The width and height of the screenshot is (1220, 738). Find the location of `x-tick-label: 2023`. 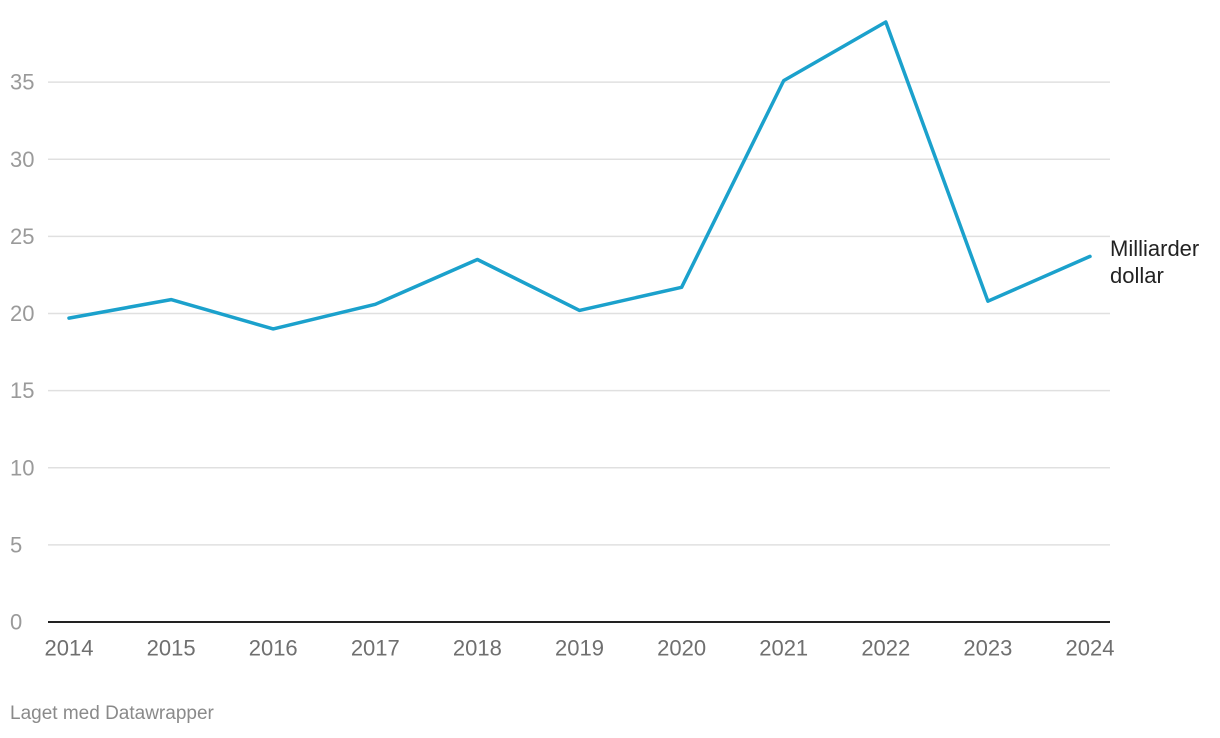

x-tick-label: 2023 is located at coordinates (987, 648).